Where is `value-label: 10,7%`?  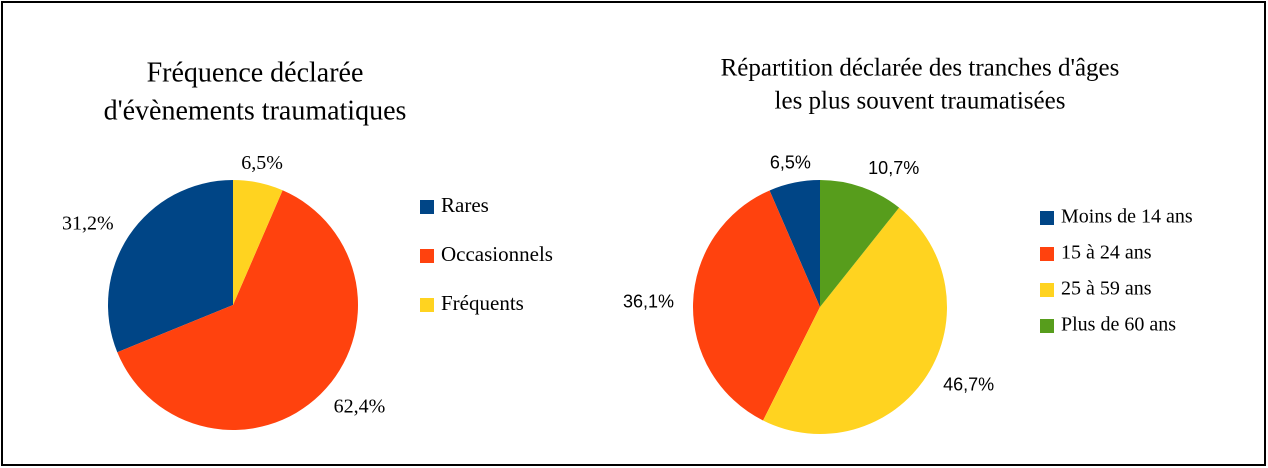
value-label: 10,7% is located at coordinates (893, 168).